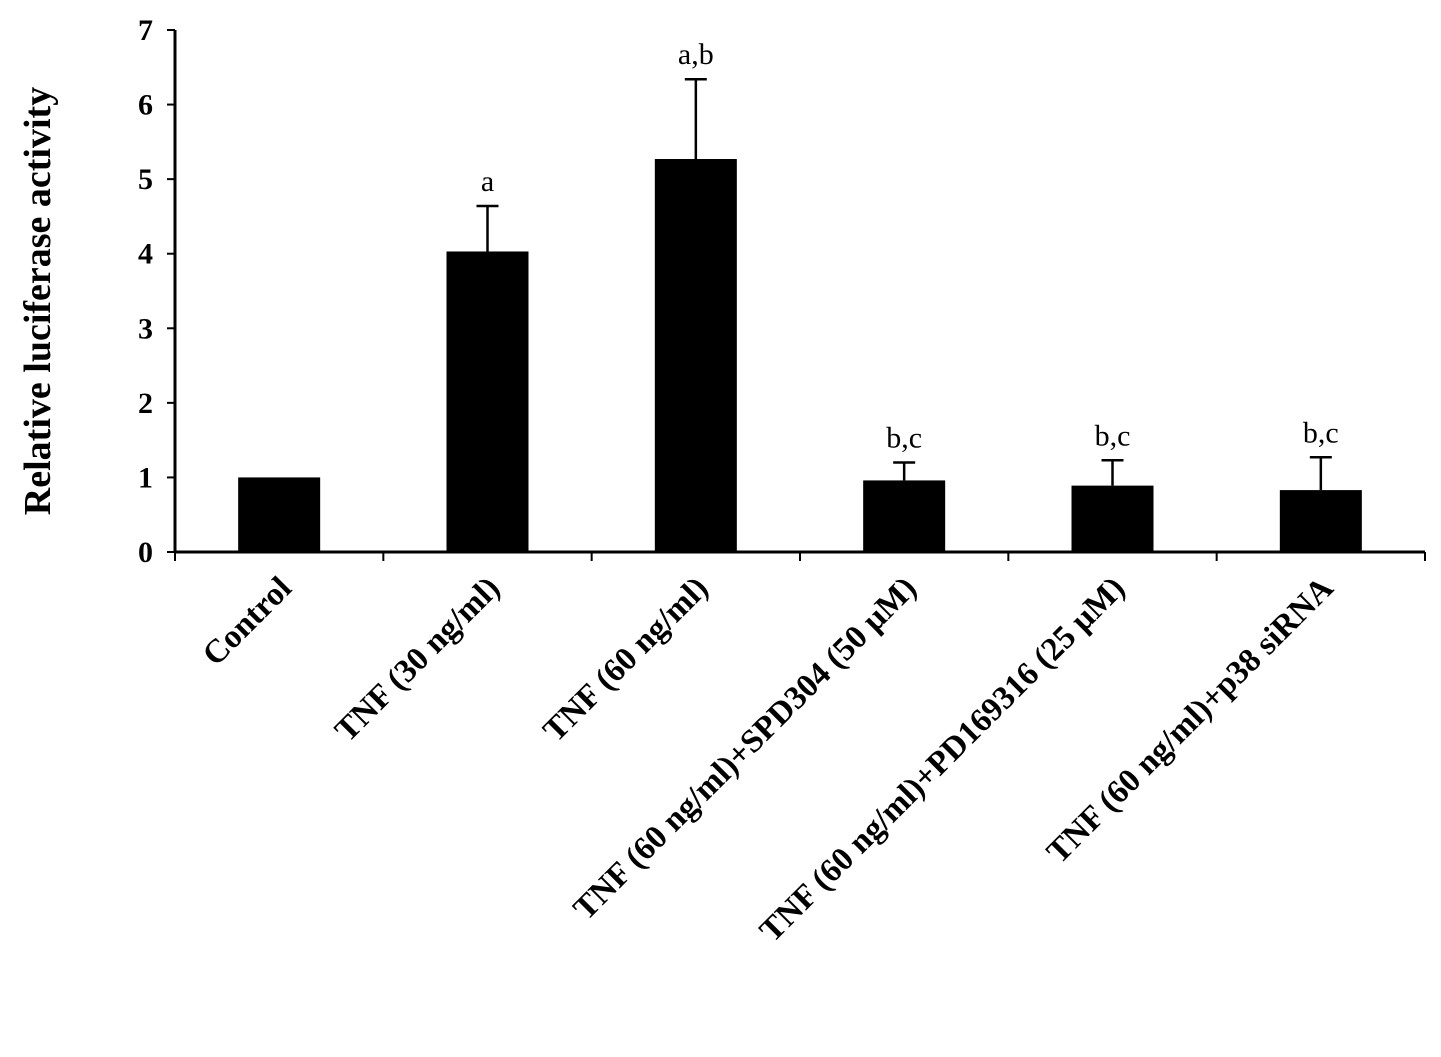 This screenshot has height=1057, width=1441. Describe the element at coordinates (145, 328) in the screenshot. I see `y-tick-label: 3` at that location.